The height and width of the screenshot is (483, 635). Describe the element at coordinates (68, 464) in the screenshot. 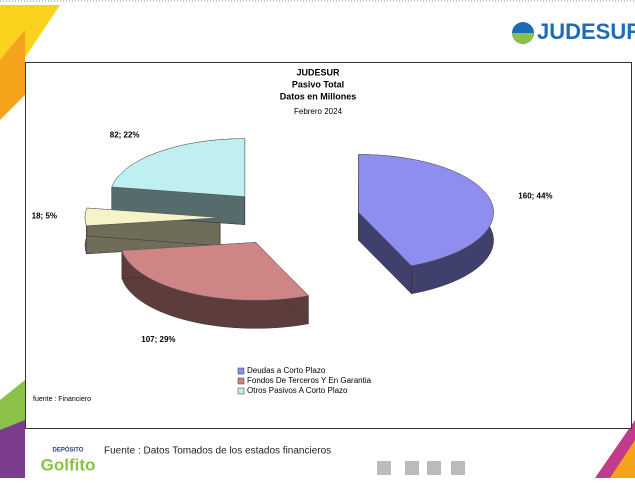

I see `brand-name: Golfito` at that location.